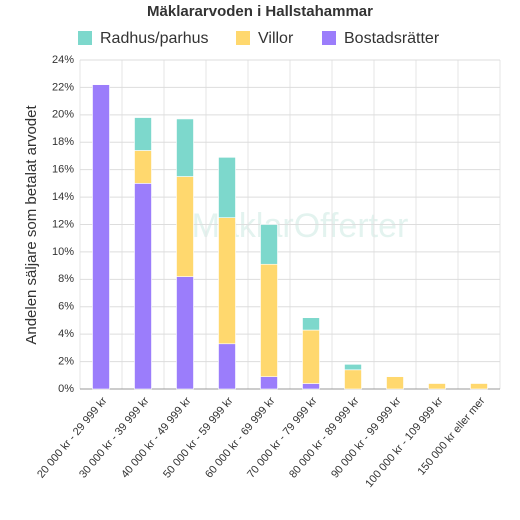 The image size is (520, 520). Describe the element at coordinates (66, 307) in the screenshot. I see `y-tick-label: 6%` at that location.